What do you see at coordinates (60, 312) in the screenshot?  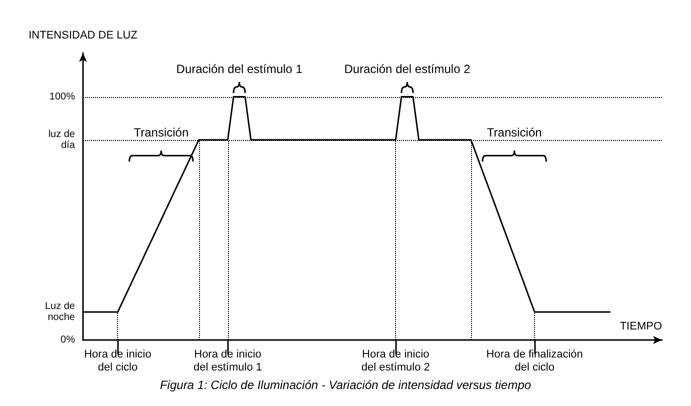 I see `y-tick-label: Luz de noche` at bounding box center [60, 312].